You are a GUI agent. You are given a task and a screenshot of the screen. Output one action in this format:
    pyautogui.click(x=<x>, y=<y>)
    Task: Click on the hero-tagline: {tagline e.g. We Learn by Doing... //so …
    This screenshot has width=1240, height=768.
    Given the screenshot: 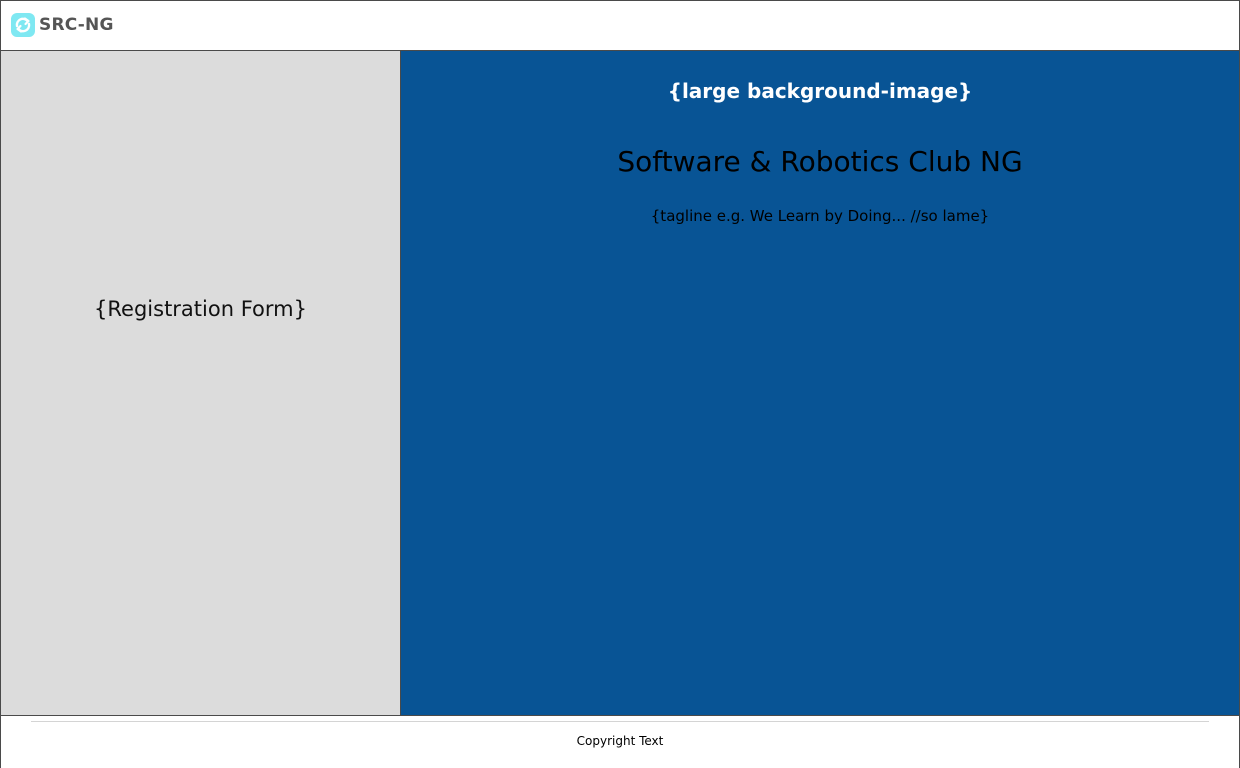 What is the action you would take?
    pyautogui.click(x=820, y=216)
    